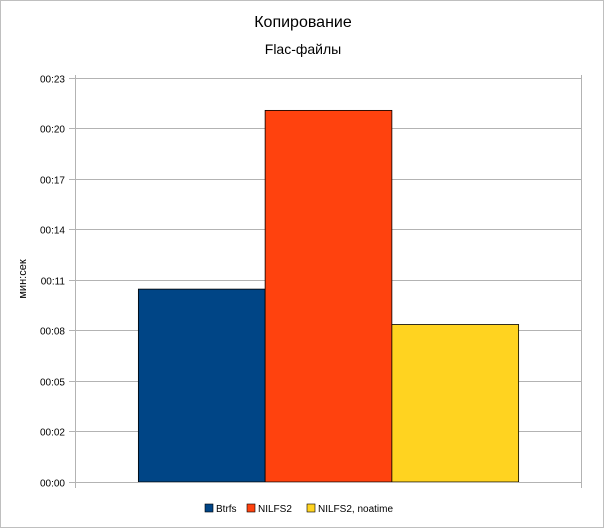 The image size is (606, 530). Describe the element at coordinates (52, 484) in the screenshot. I see `y-tick-label: 00:00` at that location.